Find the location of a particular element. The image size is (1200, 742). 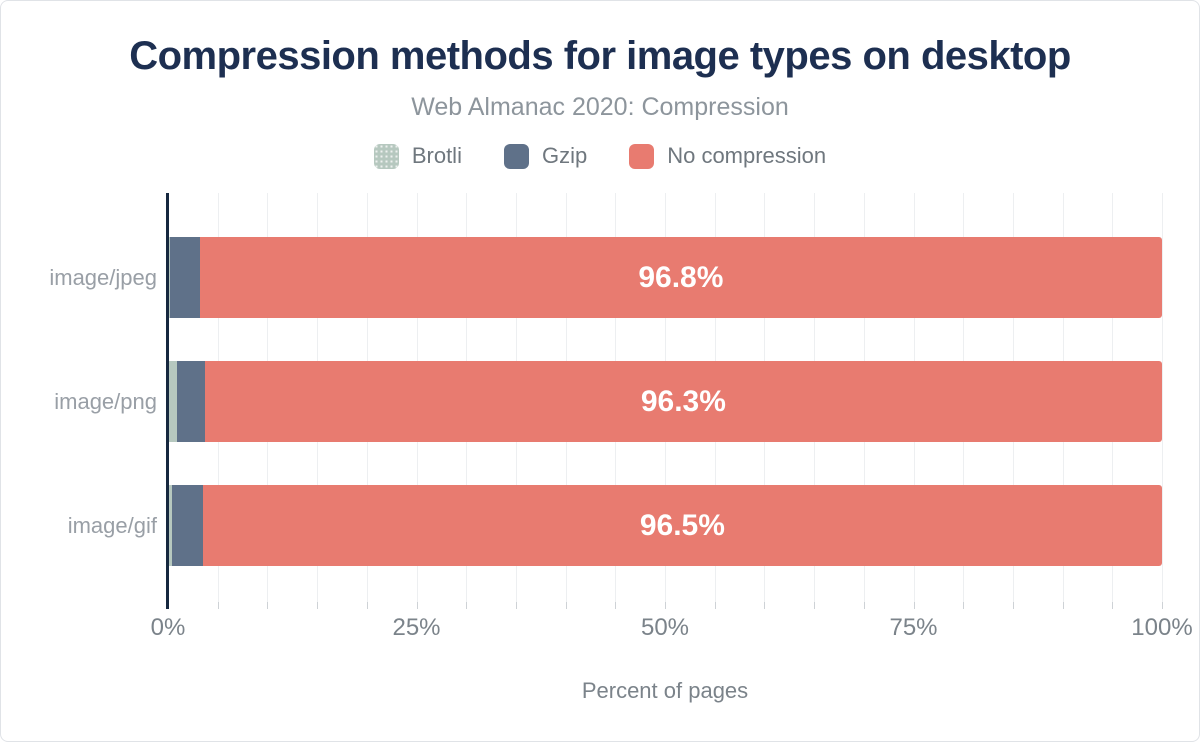

x-tick-25: 25% is located at coordinates (416, 627).